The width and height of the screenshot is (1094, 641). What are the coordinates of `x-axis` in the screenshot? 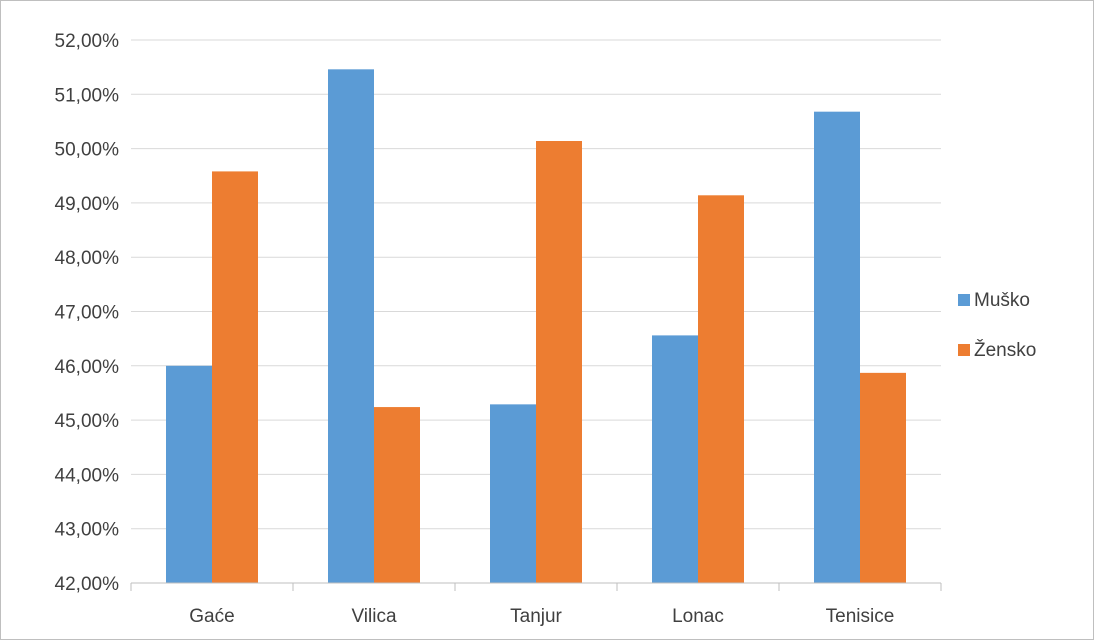 It's located at (536, 586).